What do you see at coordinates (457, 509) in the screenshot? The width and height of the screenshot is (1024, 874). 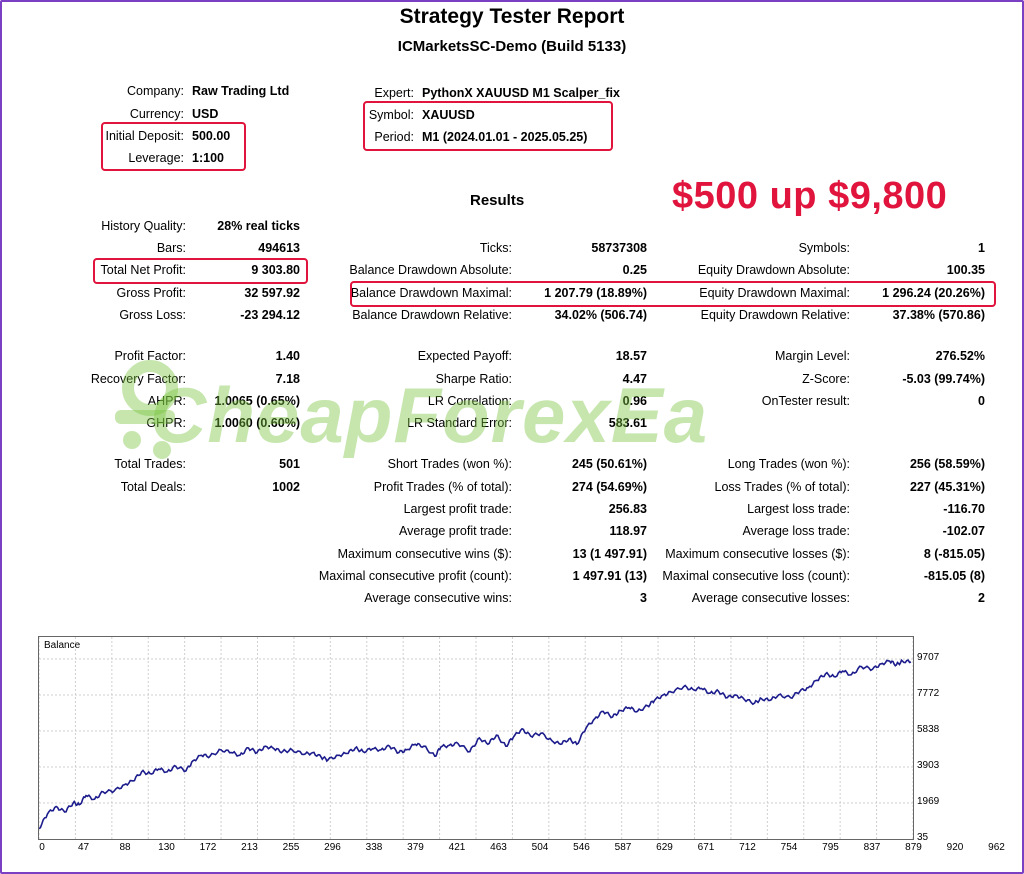 I see `col2-label: Largest profit trade:` at bounding box center [457, 509].